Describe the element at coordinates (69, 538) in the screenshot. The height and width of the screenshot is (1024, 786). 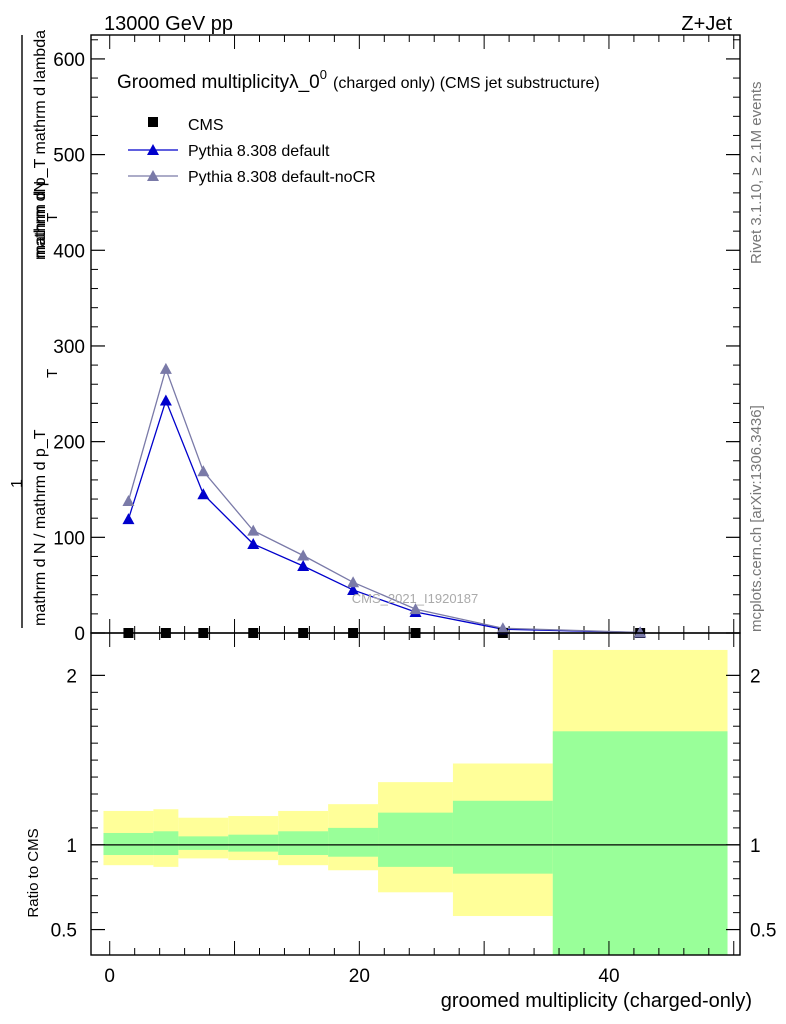
I see `y-tick-label: 100` at that location.